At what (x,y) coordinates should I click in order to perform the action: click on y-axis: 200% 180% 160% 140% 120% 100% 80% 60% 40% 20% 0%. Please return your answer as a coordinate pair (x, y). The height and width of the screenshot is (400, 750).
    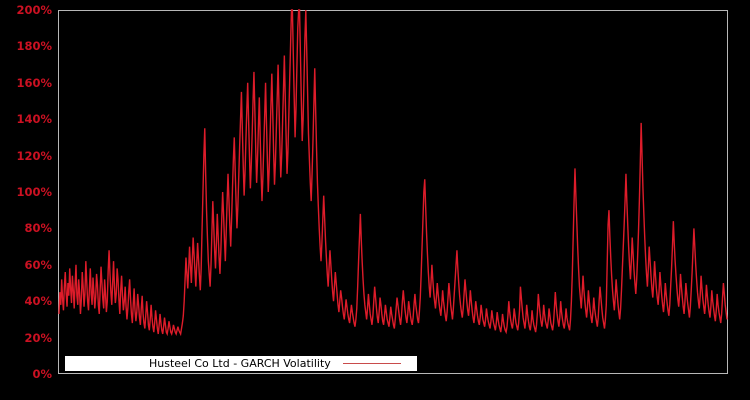
    Looking at the image, I should click on (26, 200).